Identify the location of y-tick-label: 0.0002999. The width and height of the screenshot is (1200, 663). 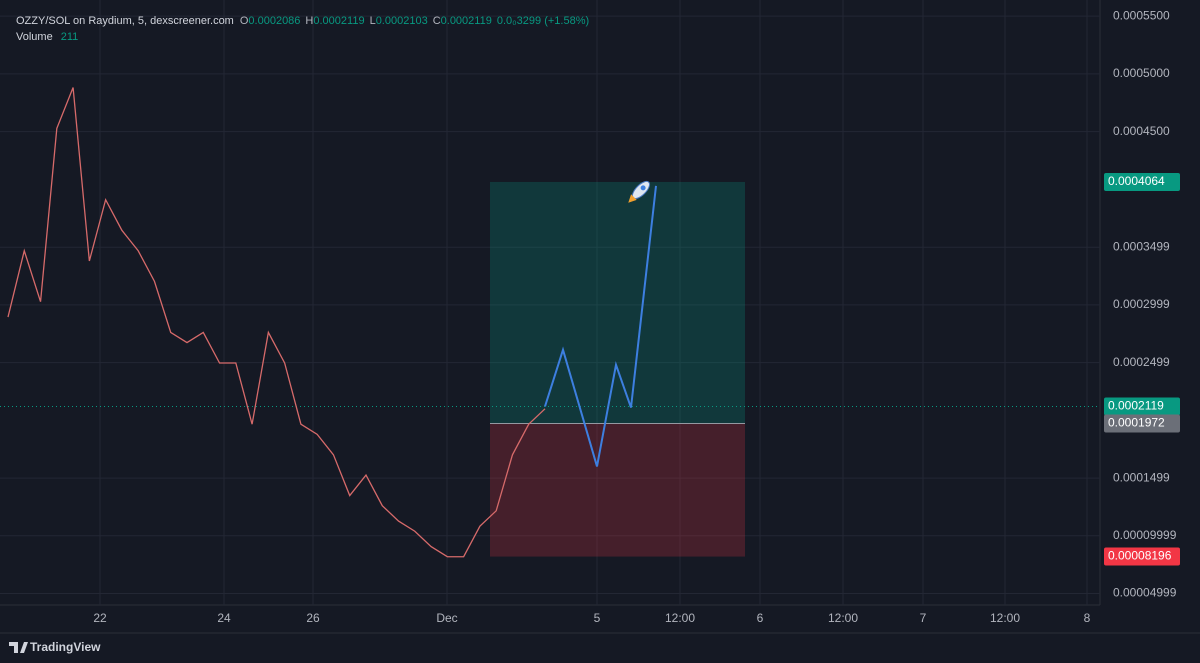
(1141, 304).